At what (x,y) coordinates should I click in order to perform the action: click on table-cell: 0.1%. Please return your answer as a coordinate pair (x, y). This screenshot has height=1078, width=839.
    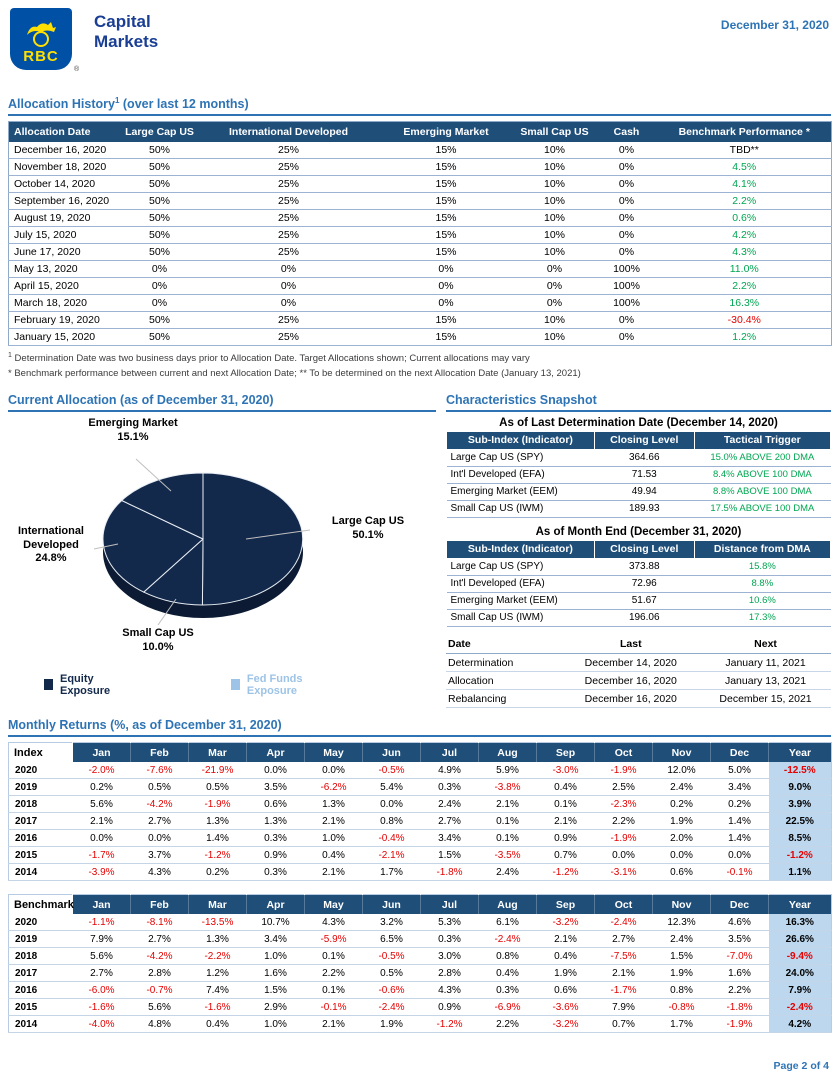
    Looking at the image, I should click on (507, 821).